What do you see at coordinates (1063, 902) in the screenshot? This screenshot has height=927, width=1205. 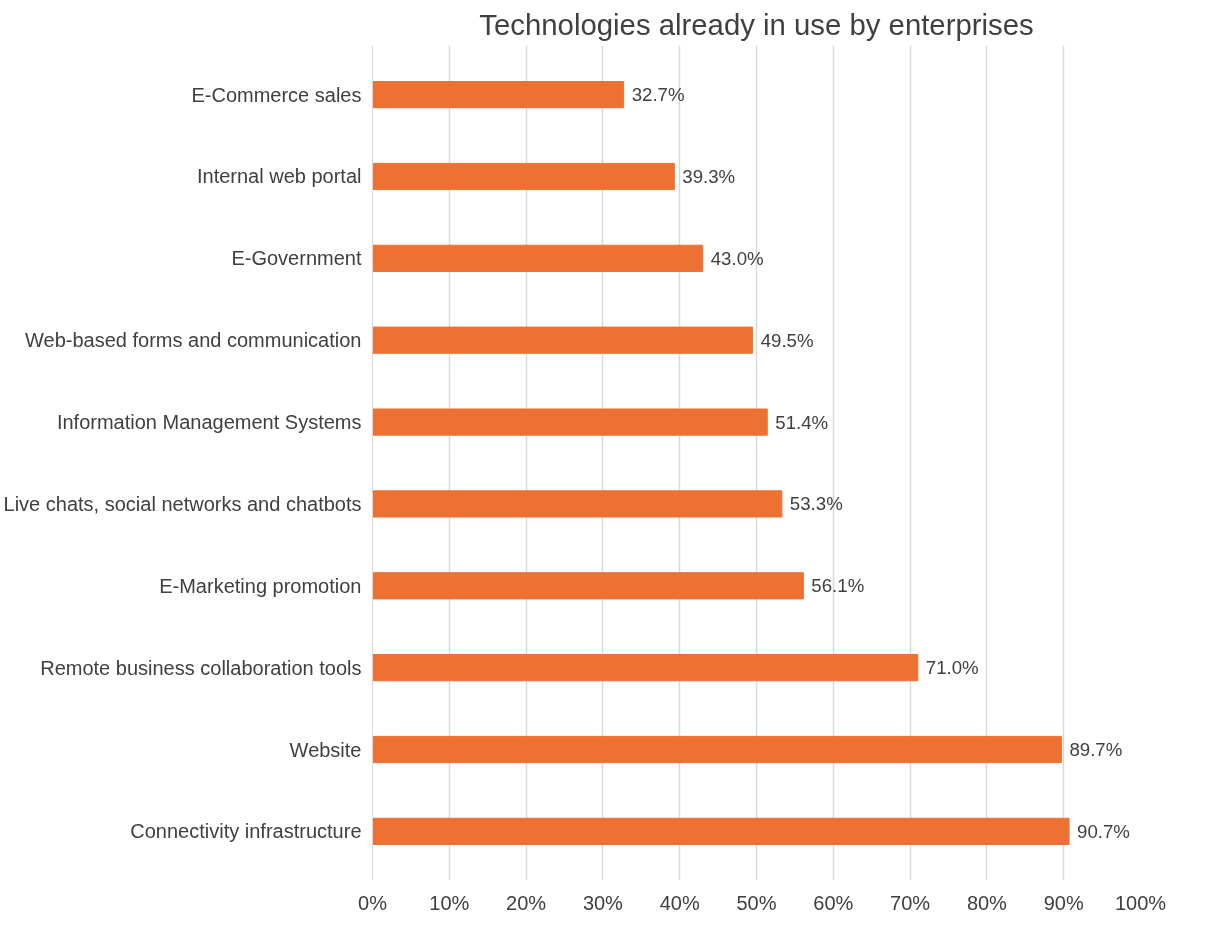 I see `x-tick-label: 90%` at bounding box center [1063, 902].